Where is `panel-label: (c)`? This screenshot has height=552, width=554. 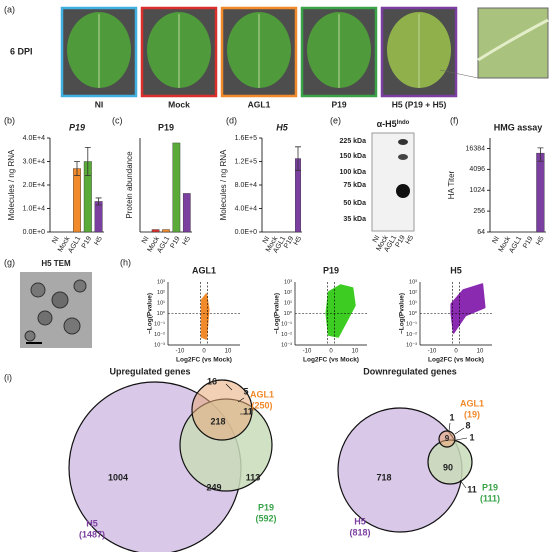 panel-label: (c) is located at coordinates (117, 120).